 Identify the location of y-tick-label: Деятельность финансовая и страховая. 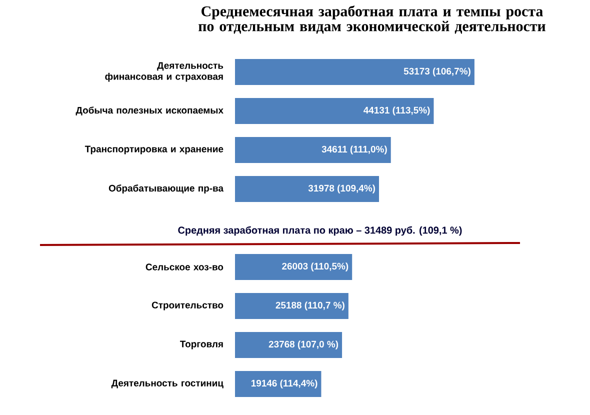
(164, 72).